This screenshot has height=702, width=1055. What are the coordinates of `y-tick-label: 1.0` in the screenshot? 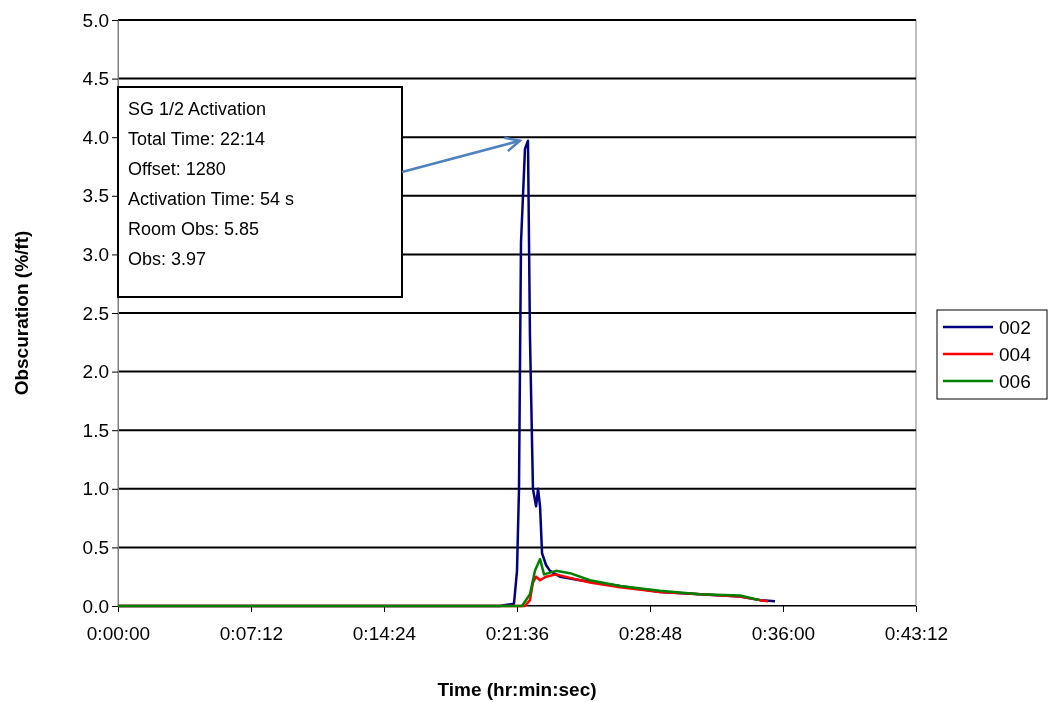 It's located at (95, 489).